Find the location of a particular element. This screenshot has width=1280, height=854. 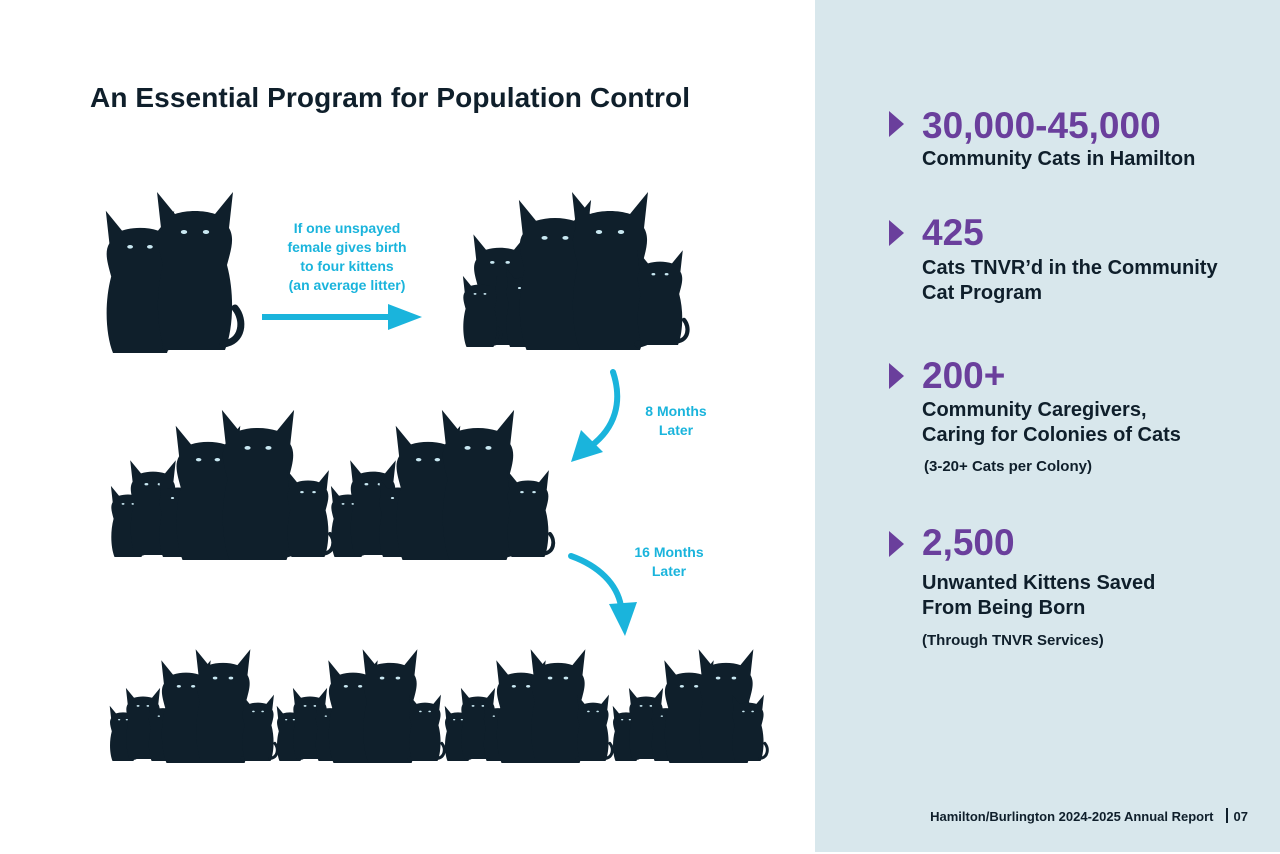

stat-number: 425 is located at coordinates (953, 232).